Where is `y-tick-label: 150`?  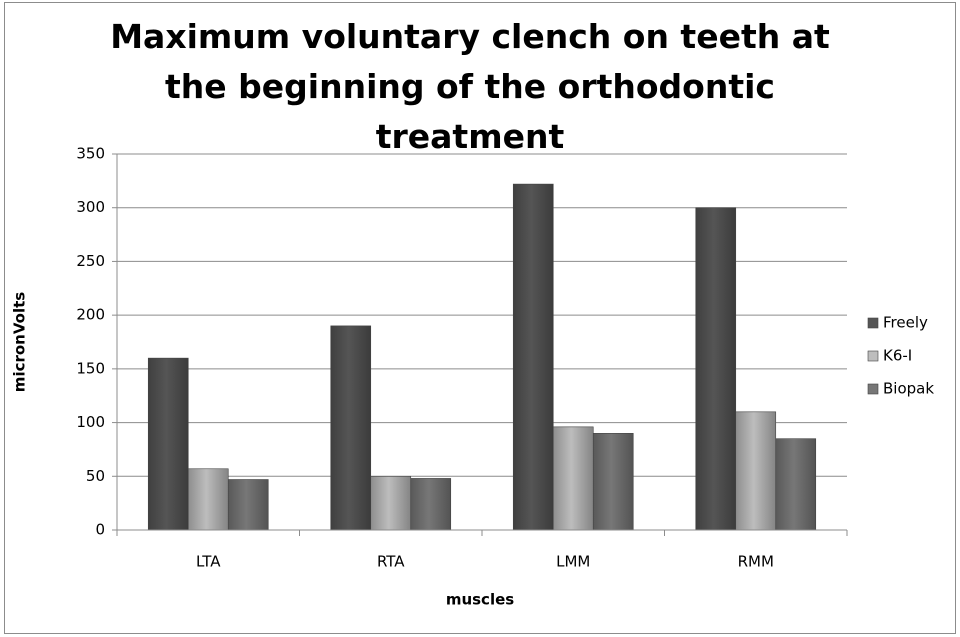
y-tick-label: 150 is located at coordinates (90, 368).